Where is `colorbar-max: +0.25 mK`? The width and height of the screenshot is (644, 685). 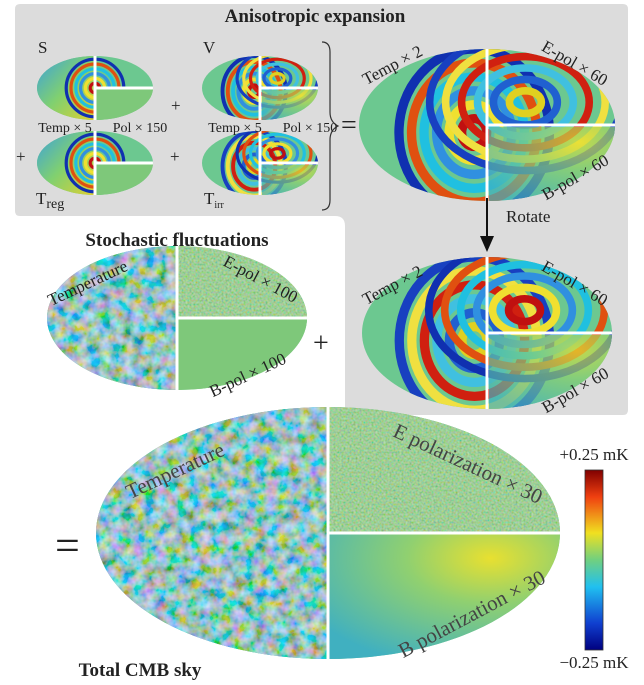 colorbar-max: +0.25 mK is located at coordinates (594, 454).